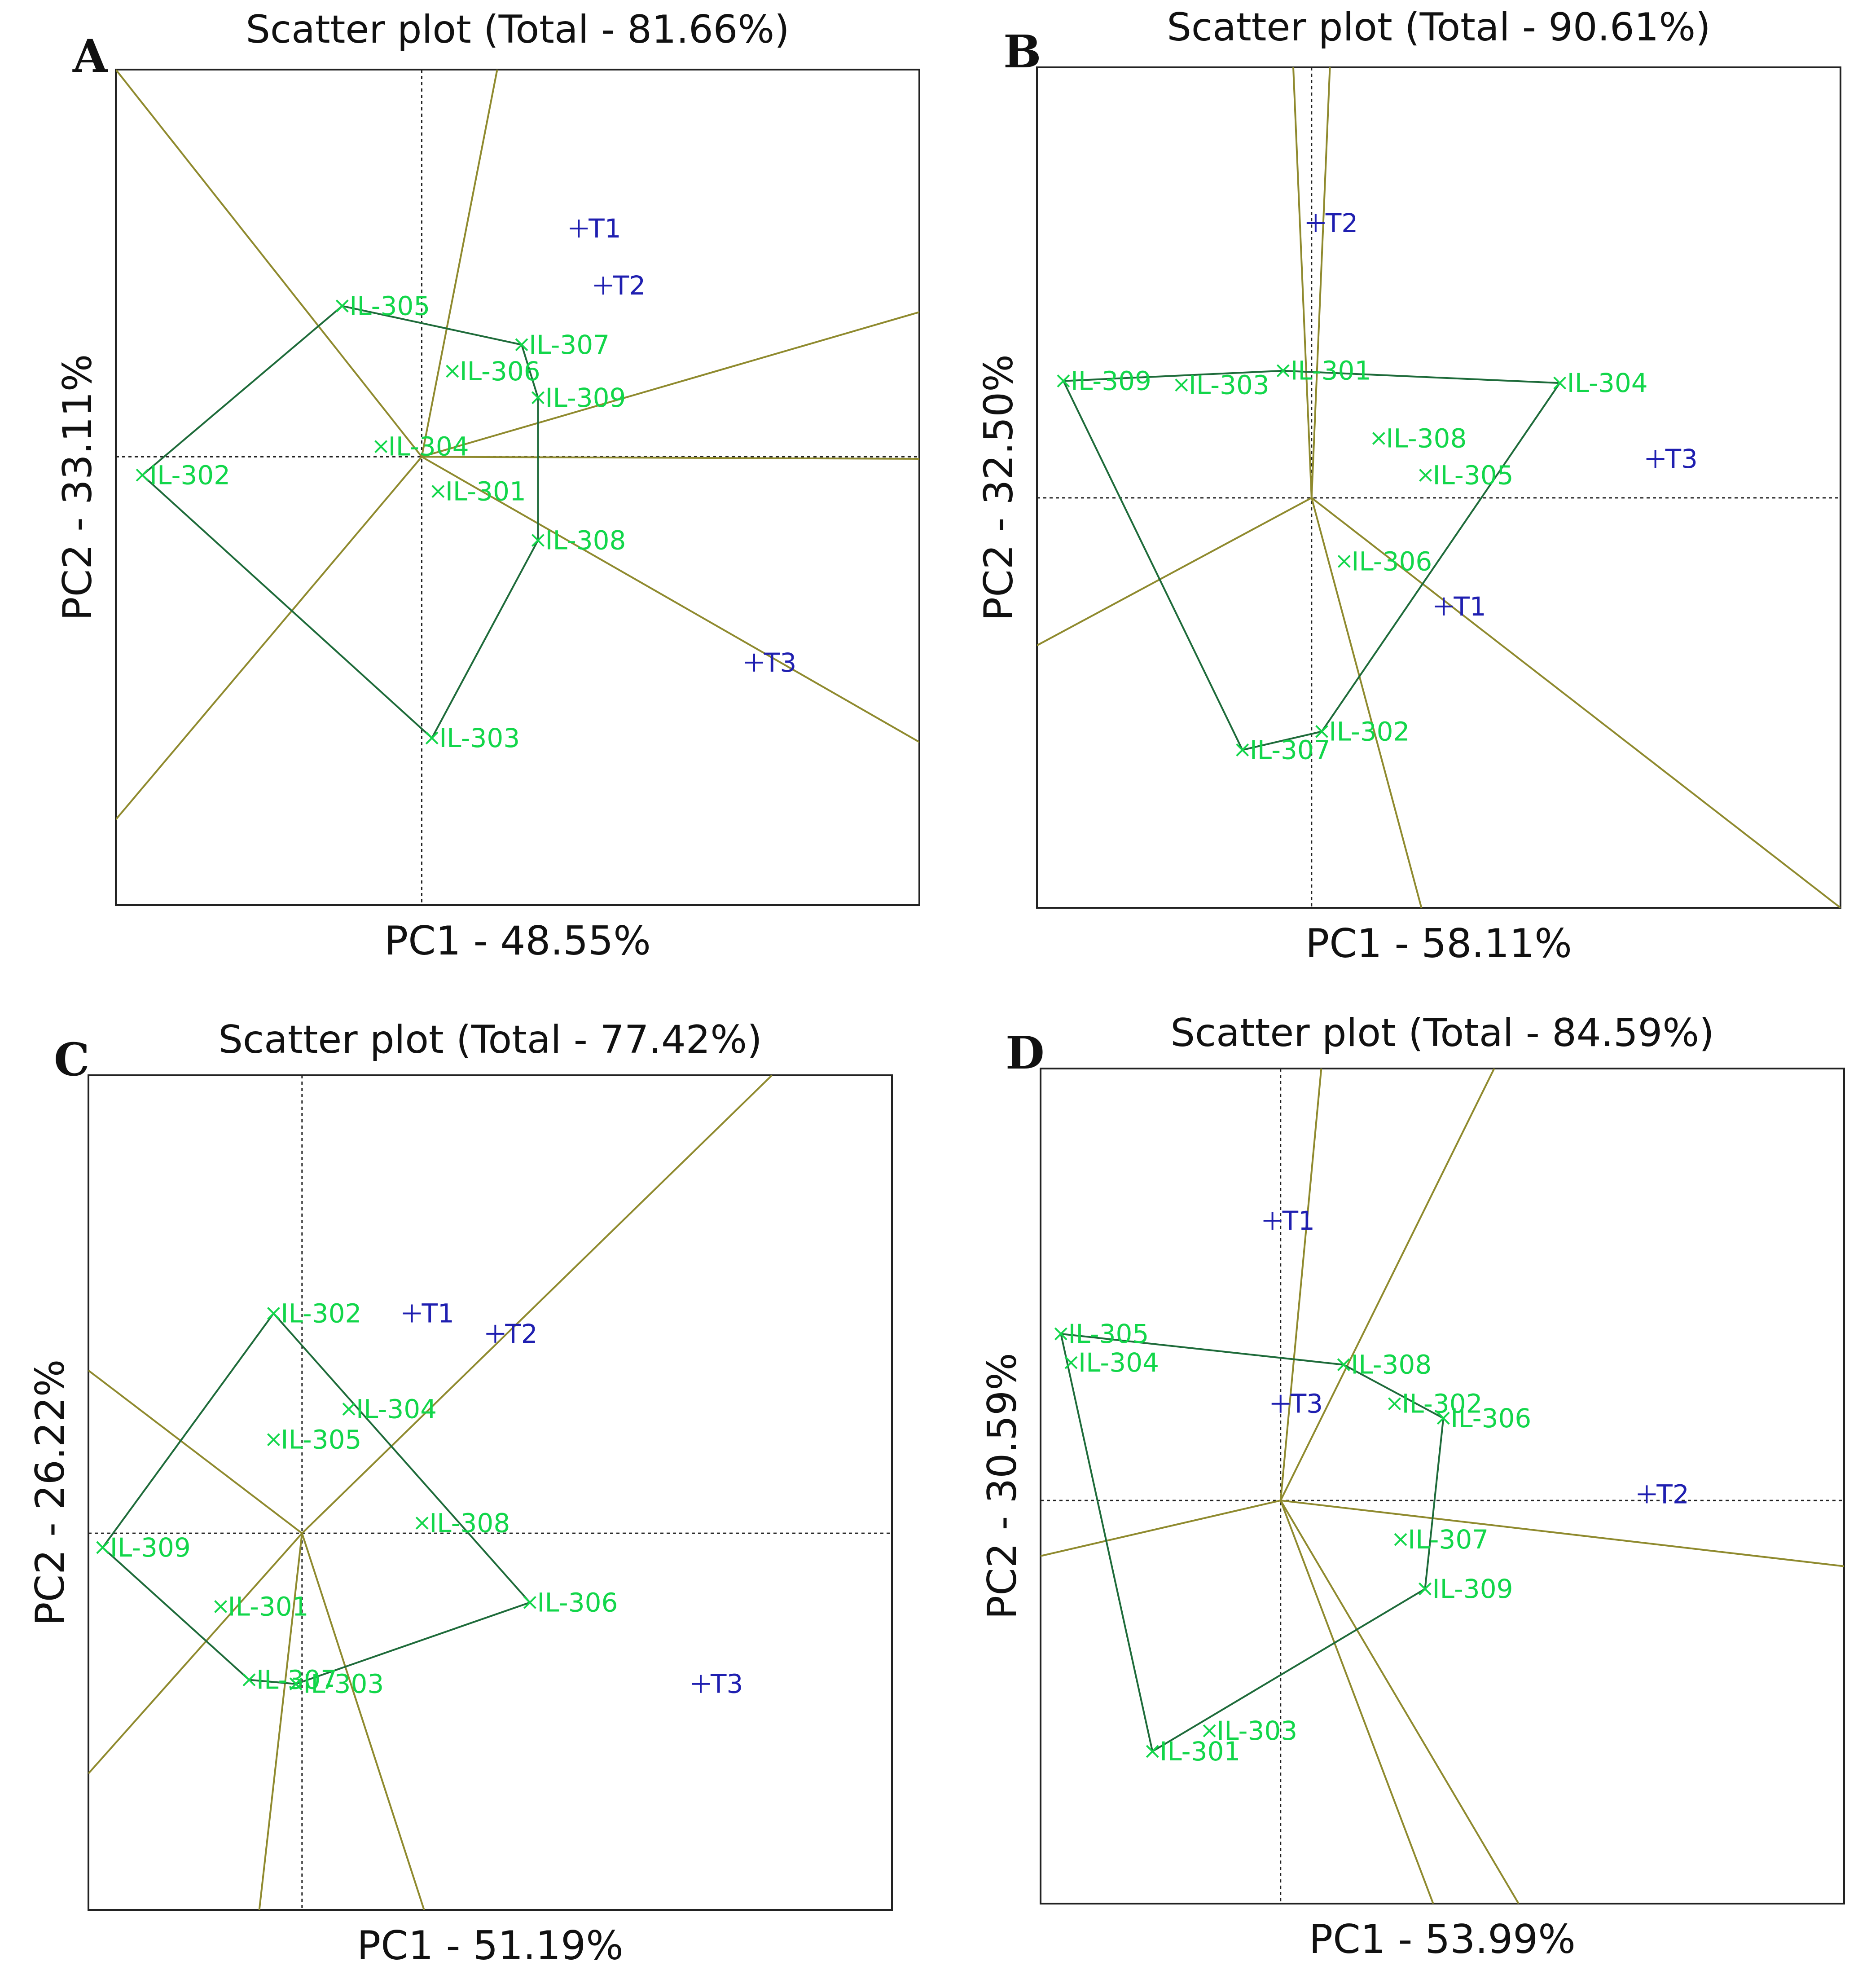  I want to click on panel-label: C, so click(72, 1059).